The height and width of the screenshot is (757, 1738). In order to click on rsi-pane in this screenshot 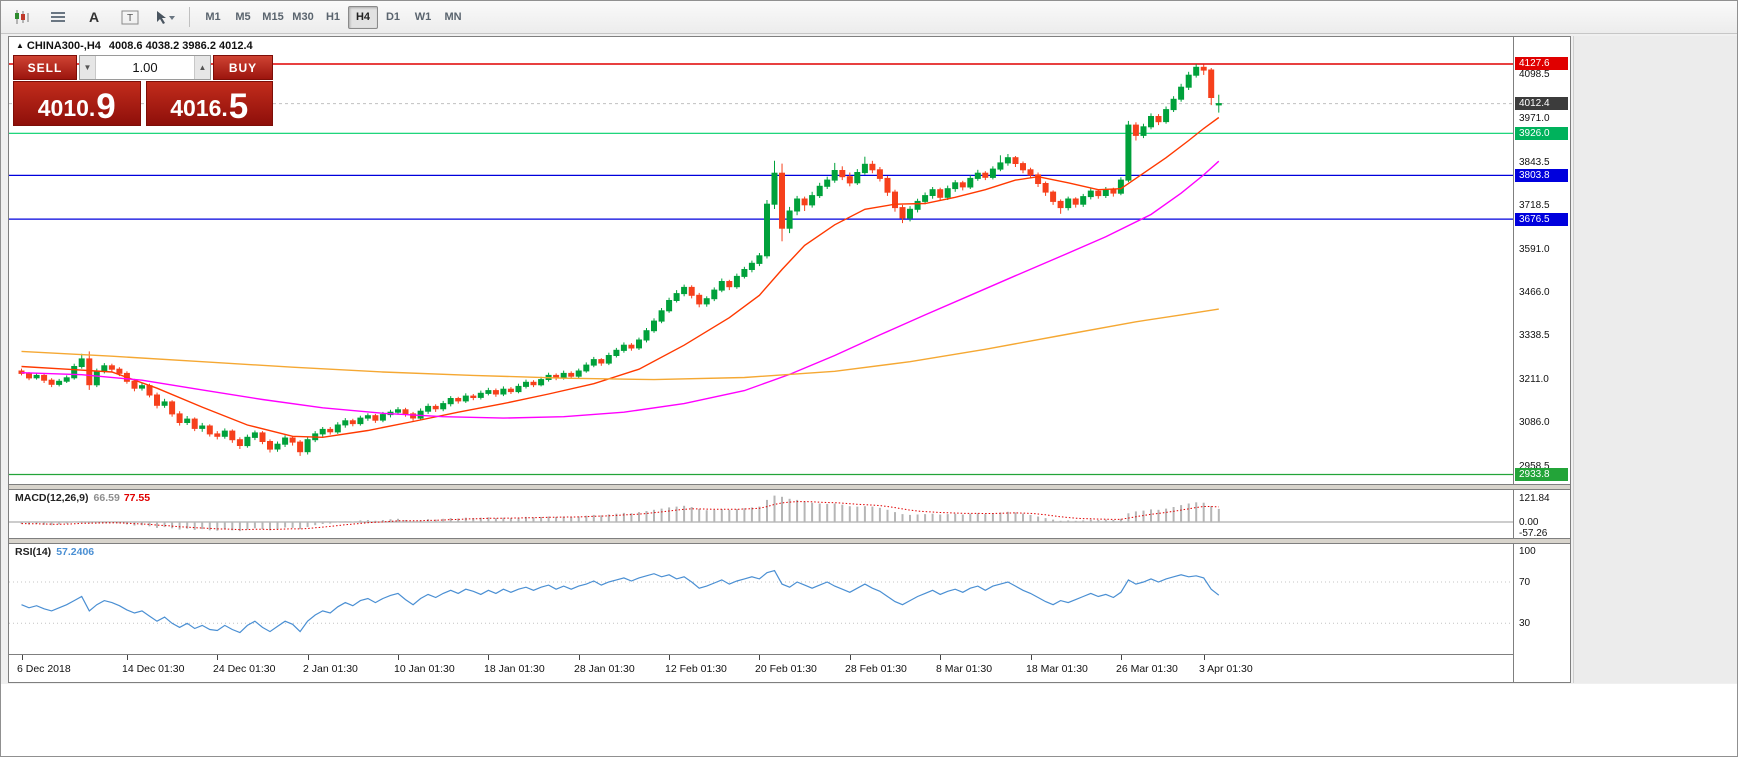, I will do `click(761, 599)`.